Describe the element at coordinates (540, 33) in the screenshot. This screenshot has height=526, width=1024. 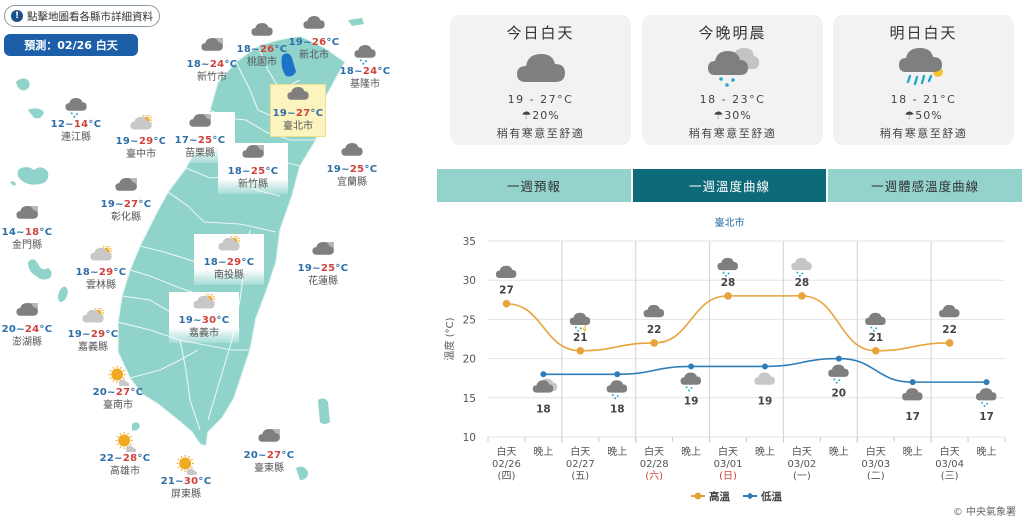
I see `card-title: 今日白天` at that location.